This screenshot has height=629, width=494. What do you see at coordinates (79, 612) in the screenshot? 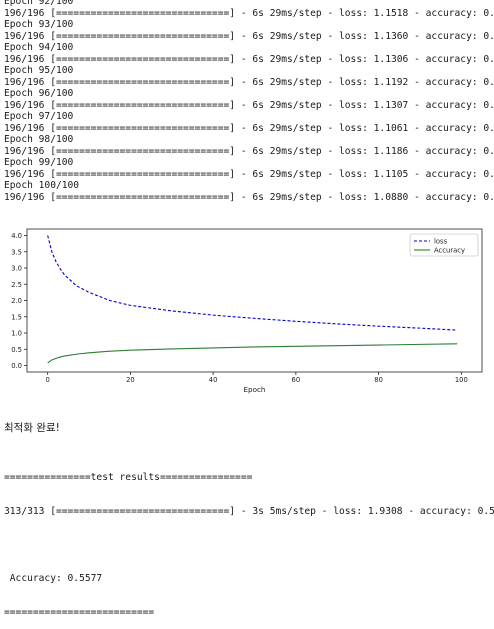
I see `footer-rule: ==========================` at bounding box center [79, 612].